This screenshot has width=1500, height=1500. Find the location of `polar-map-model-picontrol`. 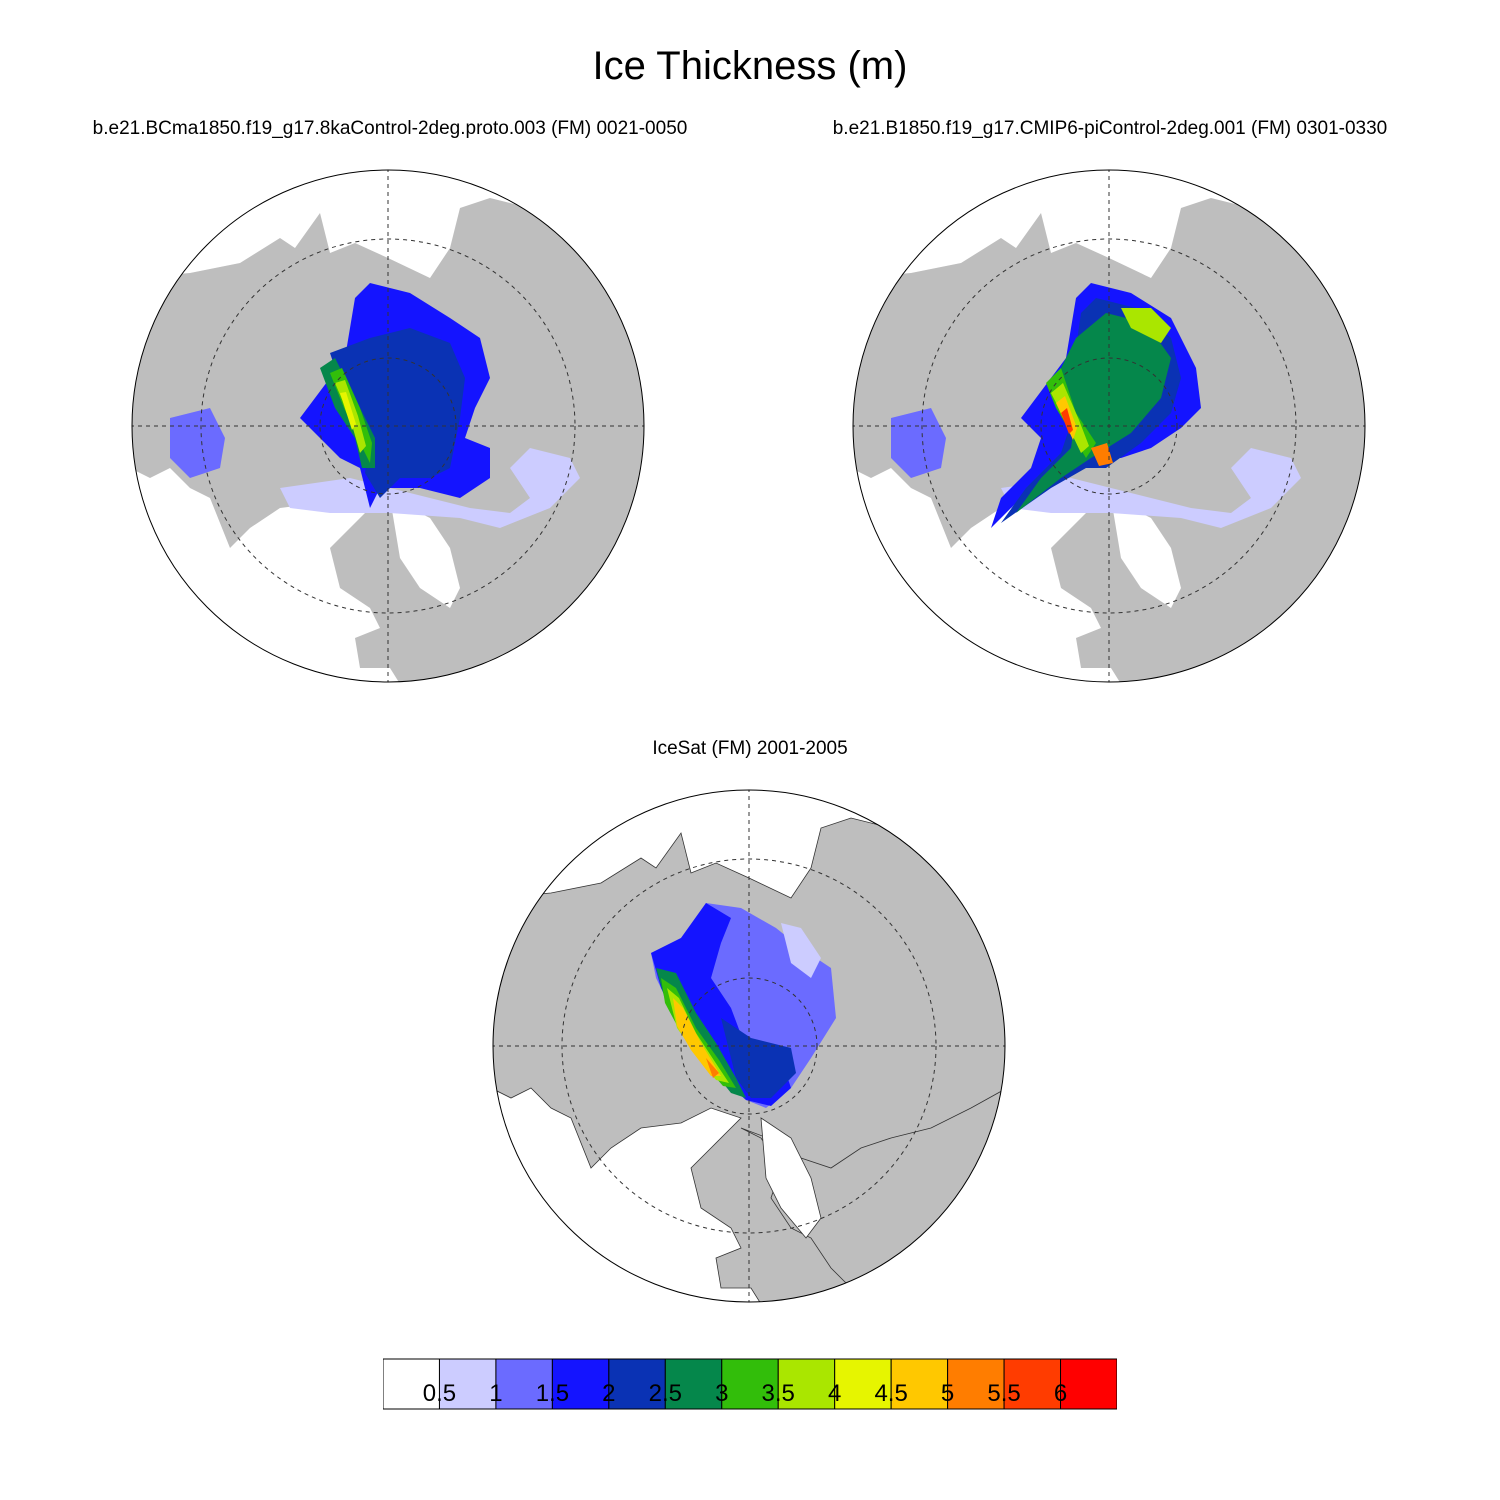

polar-map-model-picontrol is located at coordinates (1109, 426).